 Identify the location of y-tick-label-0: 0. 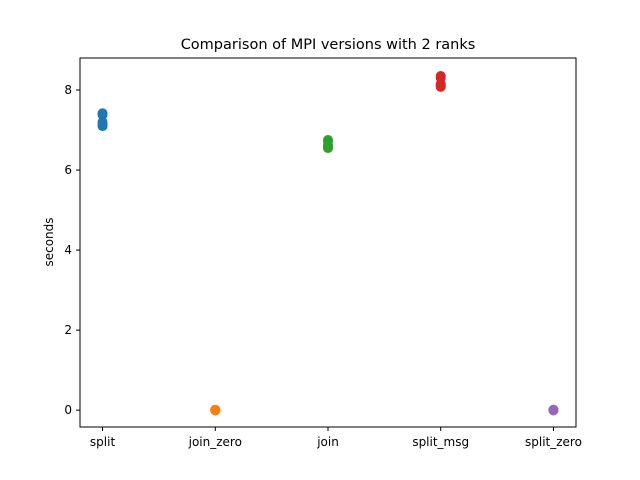
(68, 410).